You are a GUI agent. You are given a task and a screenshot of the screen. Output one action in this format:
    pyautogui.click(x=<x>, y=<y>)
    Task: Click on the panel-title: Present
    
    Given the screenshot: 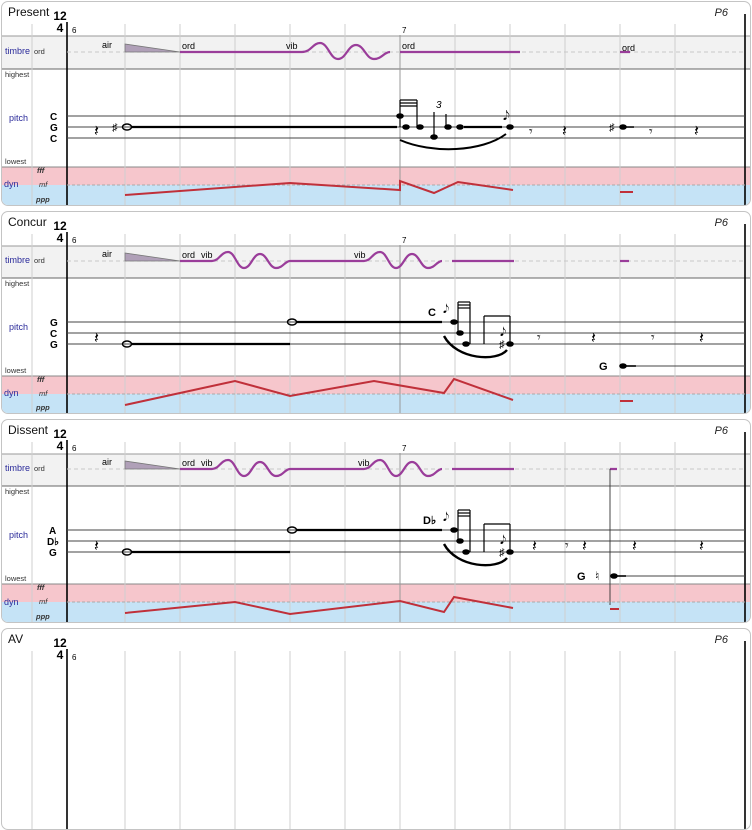 What is the action you would take?
    pyautogui.click(x=29, y=12)
    